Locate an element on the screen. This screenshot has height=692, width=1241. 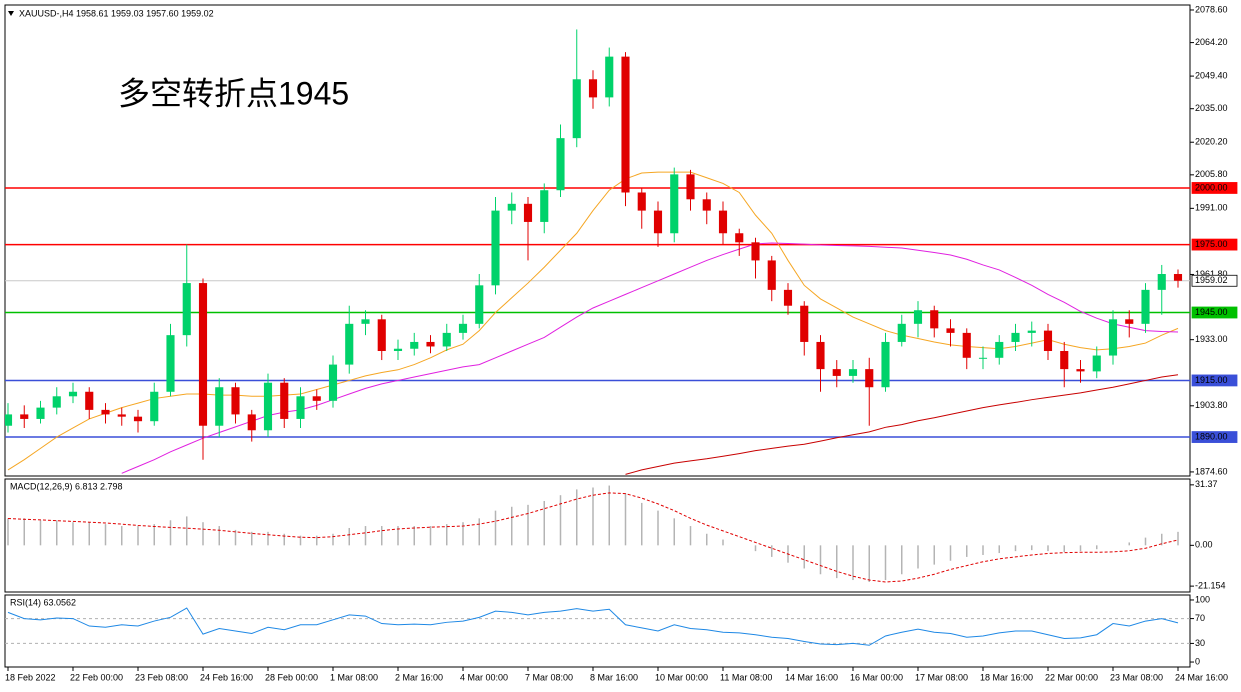
y-tick-label: 1933.00 is located at coordinates (1211, 339).